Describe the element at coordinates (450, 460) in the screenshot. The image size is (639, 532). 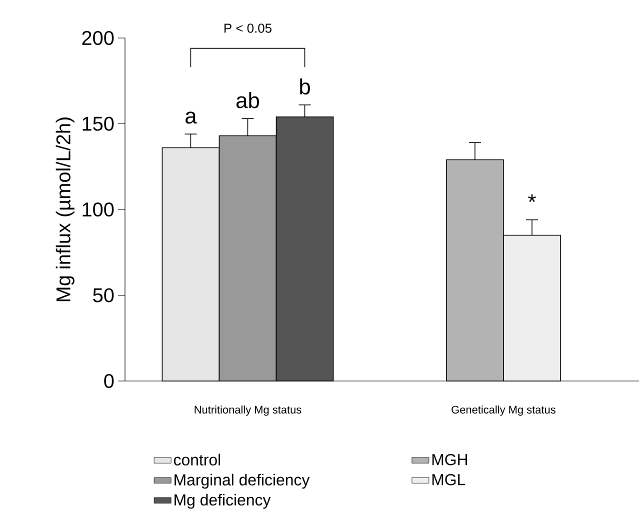
I see `legend-label: MGH` at that location.